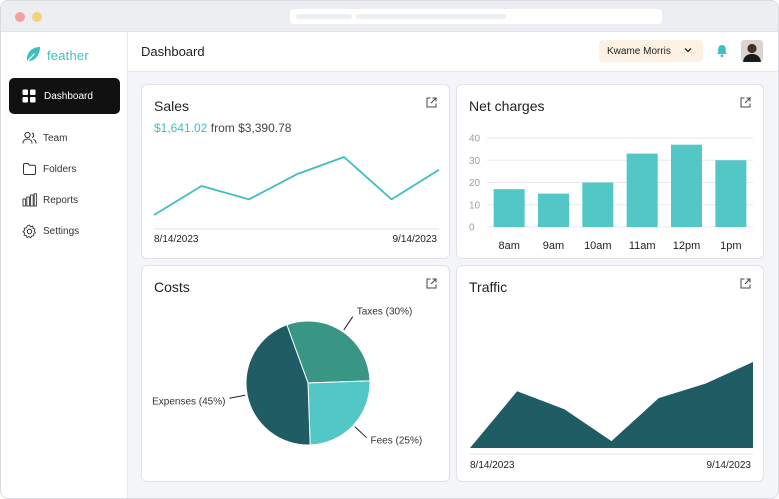 This screenshot has width=779, height=499. Describe the element at coordinates (188, 401) in the screenshot. I see `pie-slice-label: Expenses (45%)` at that location.